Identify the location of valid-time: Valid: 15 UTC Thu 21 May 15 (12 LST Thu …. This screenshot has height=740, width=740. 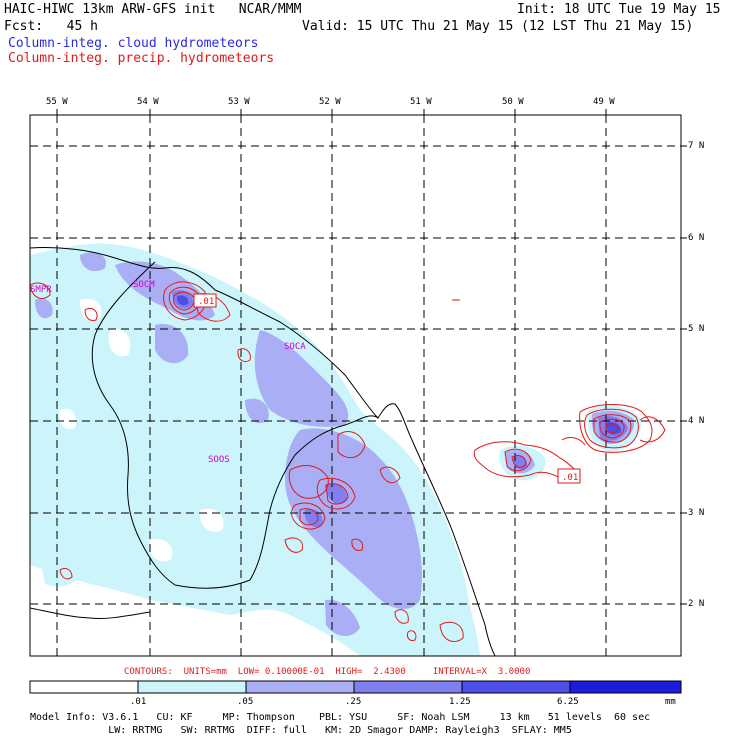
(498, 26).